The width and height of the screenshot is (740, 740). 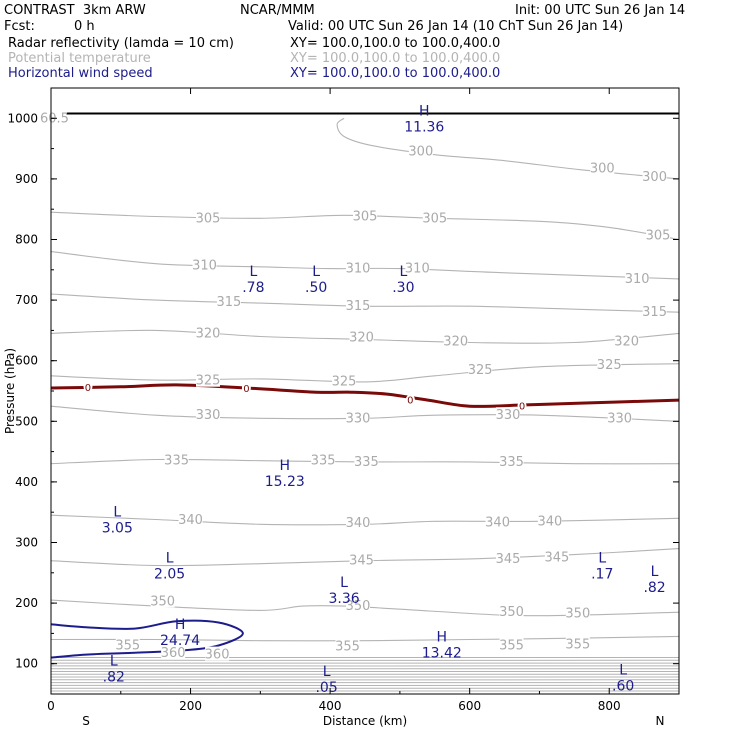 What do you see at coordinates (114, 678) in the screenshot?
I see `extremum-value: .82` at bounding box center [114, 678].